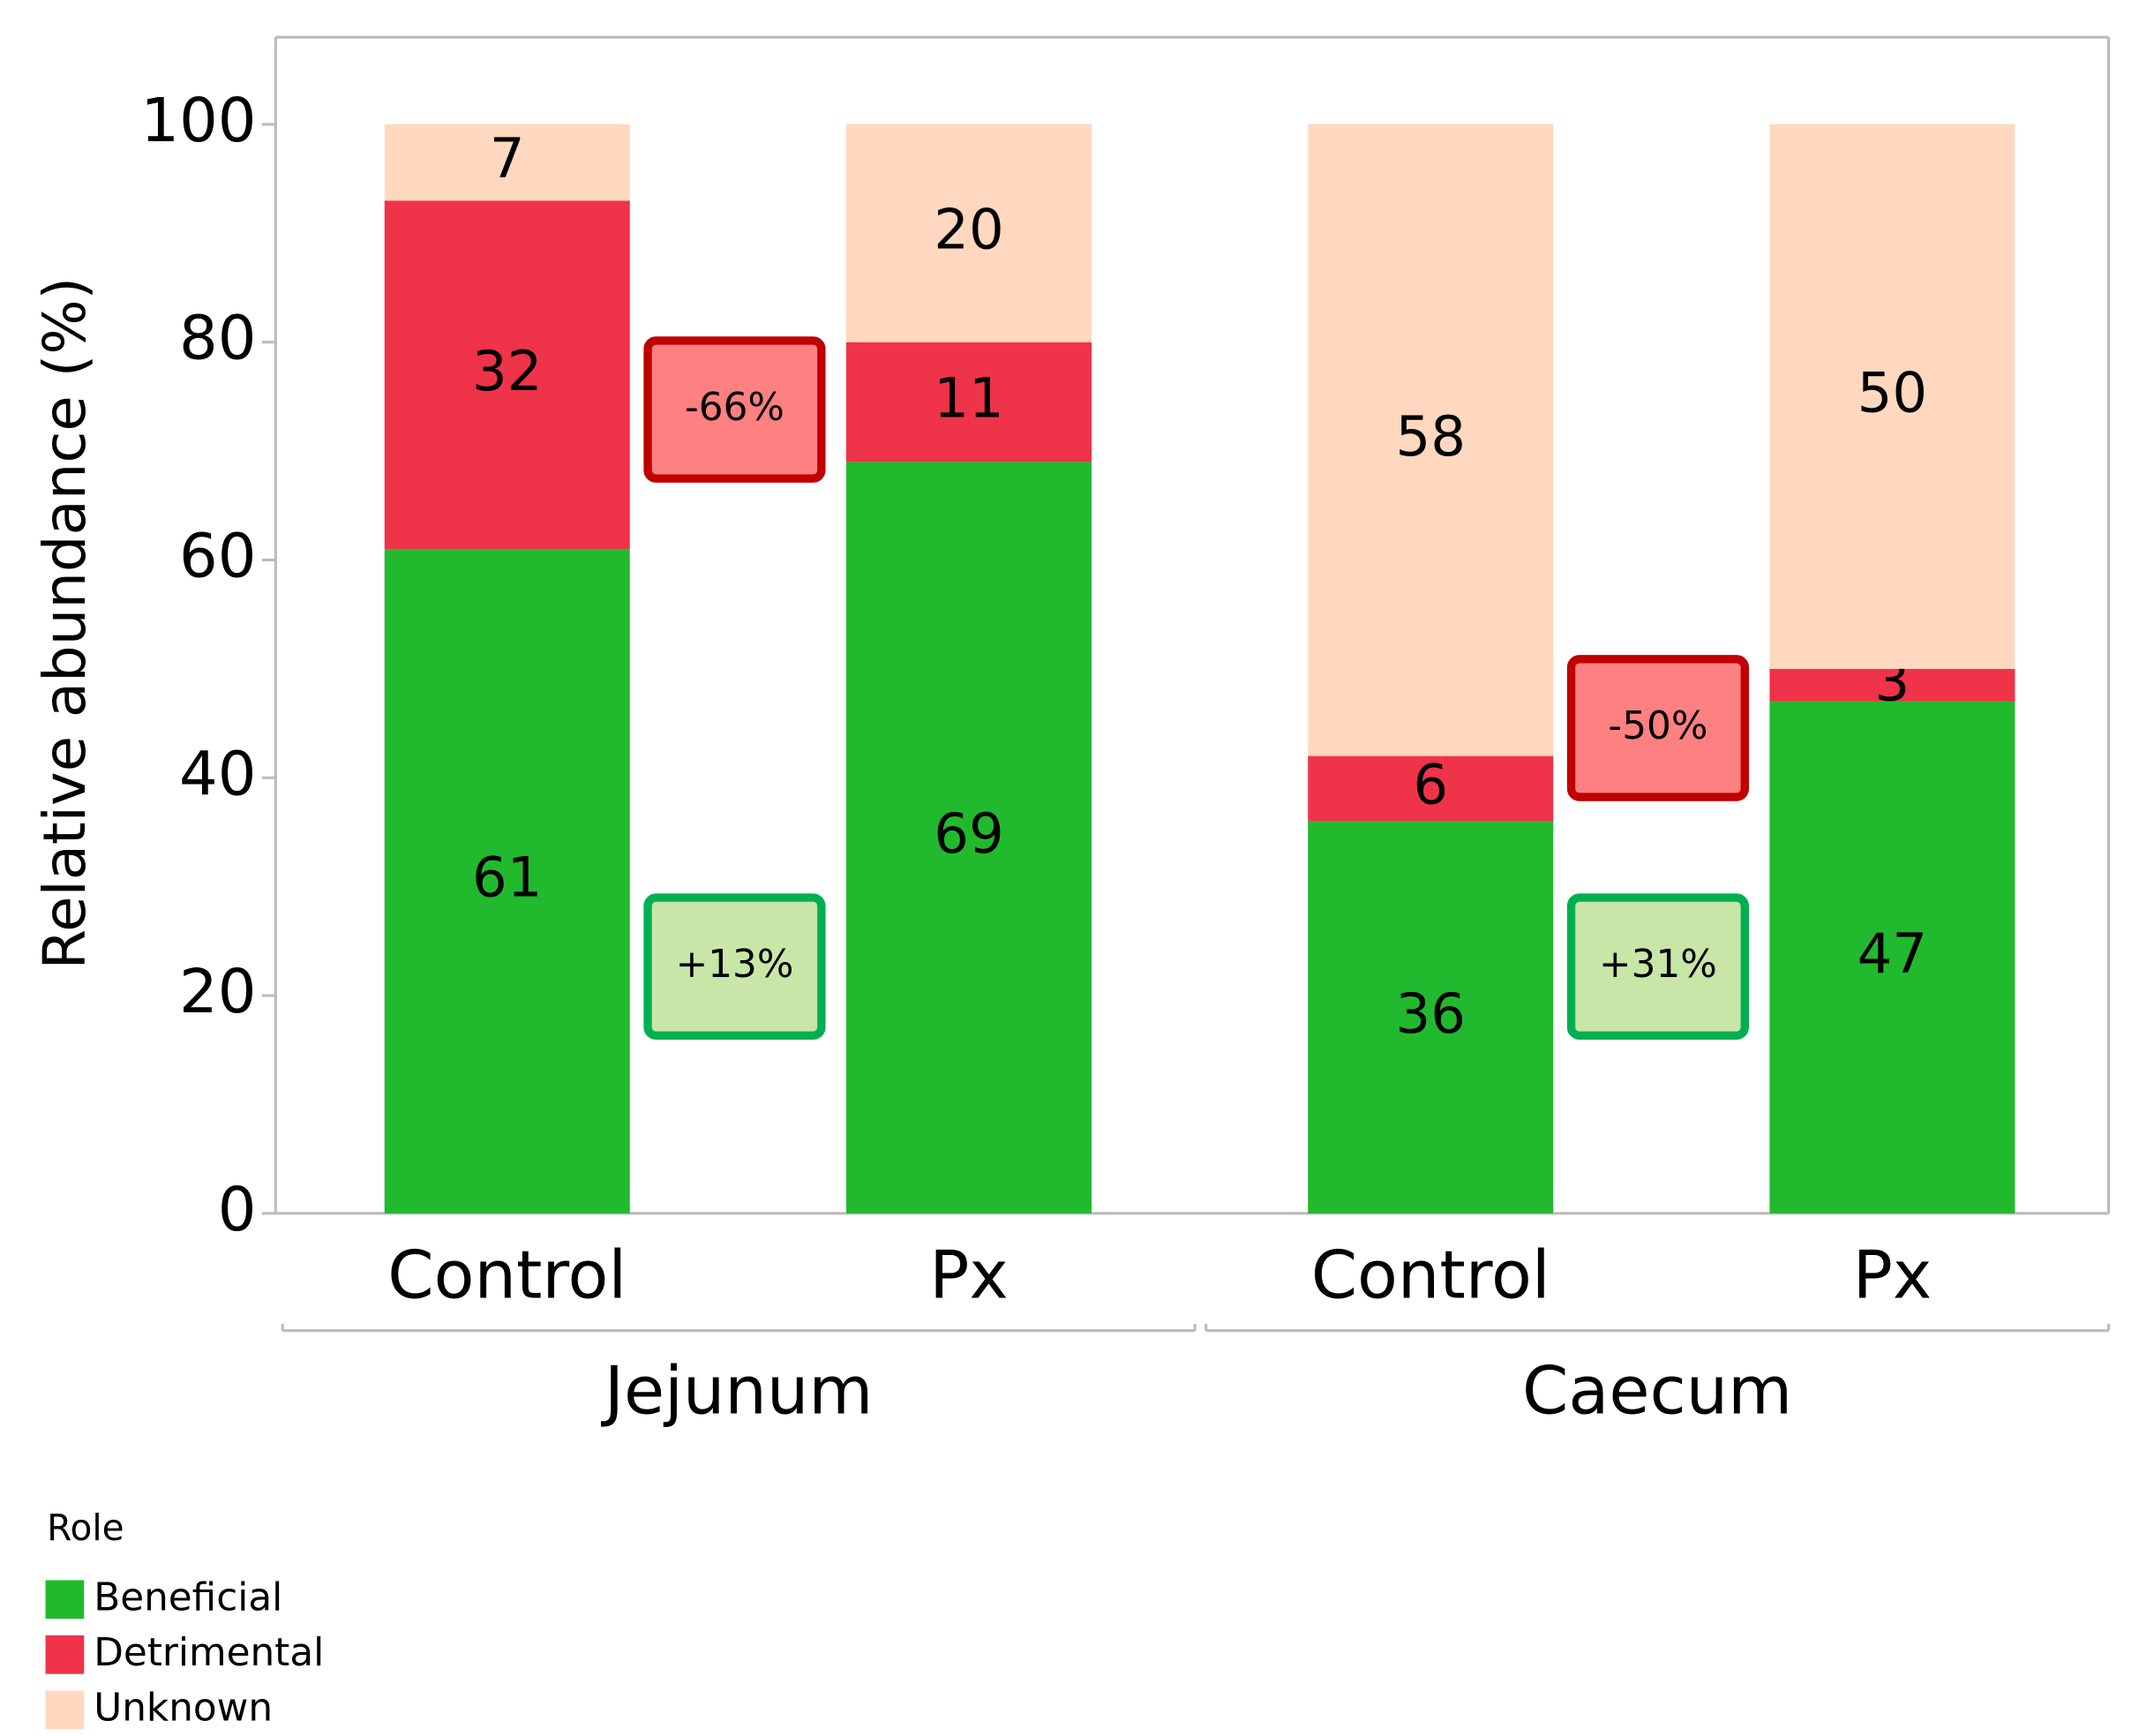 The height and width of the screenshot is (1736, 2139). I want to click on value-label: 36, so click(1430, 1013).